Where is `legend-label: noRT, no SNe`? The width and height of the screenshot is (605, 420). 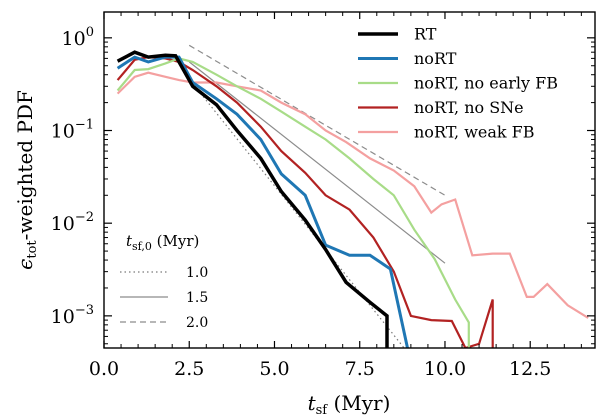 legend-label: noRT, no SNe is located at coordinates (469, 107).